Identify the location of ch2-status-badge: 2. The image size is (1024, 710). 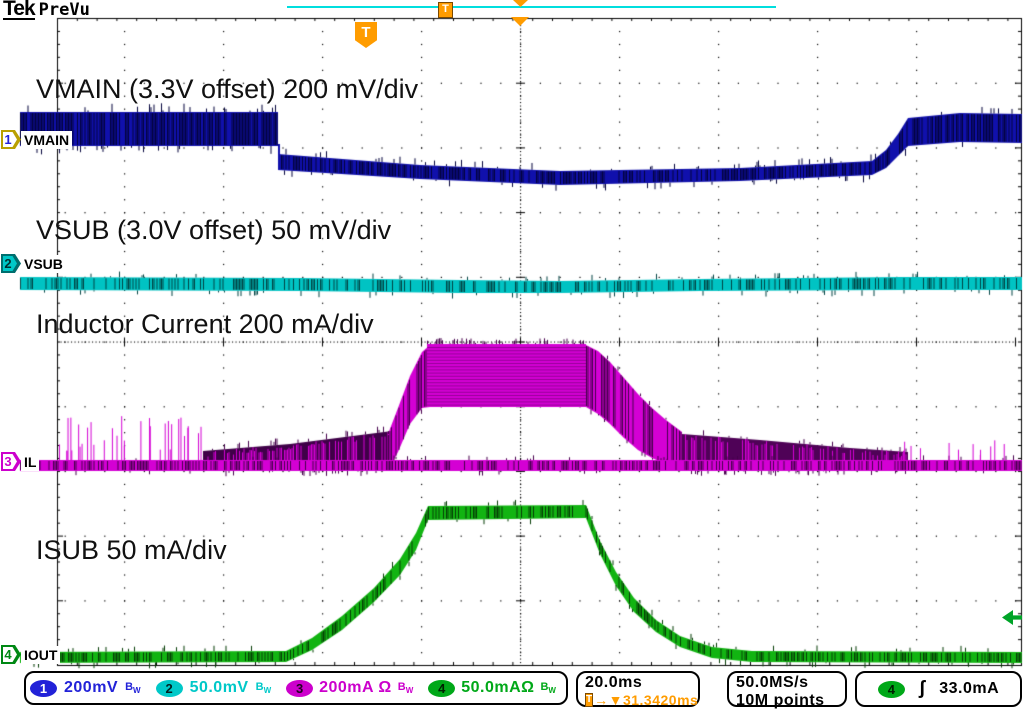
(169, 688).